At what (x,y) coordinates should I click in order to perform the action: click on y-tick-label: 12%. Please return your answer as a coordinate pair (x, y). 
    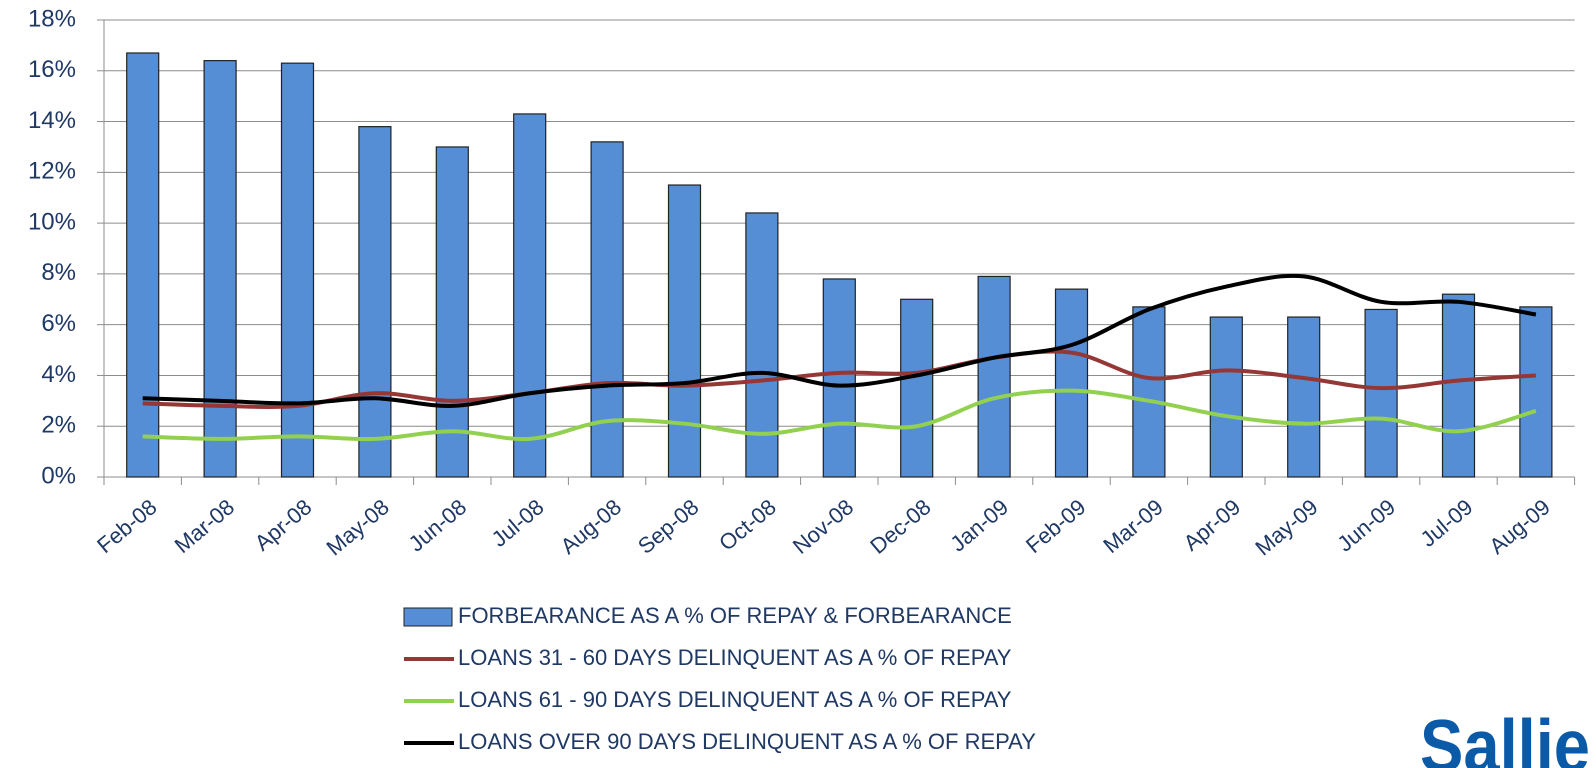
    Looking at the image, I should click on (52, 171).